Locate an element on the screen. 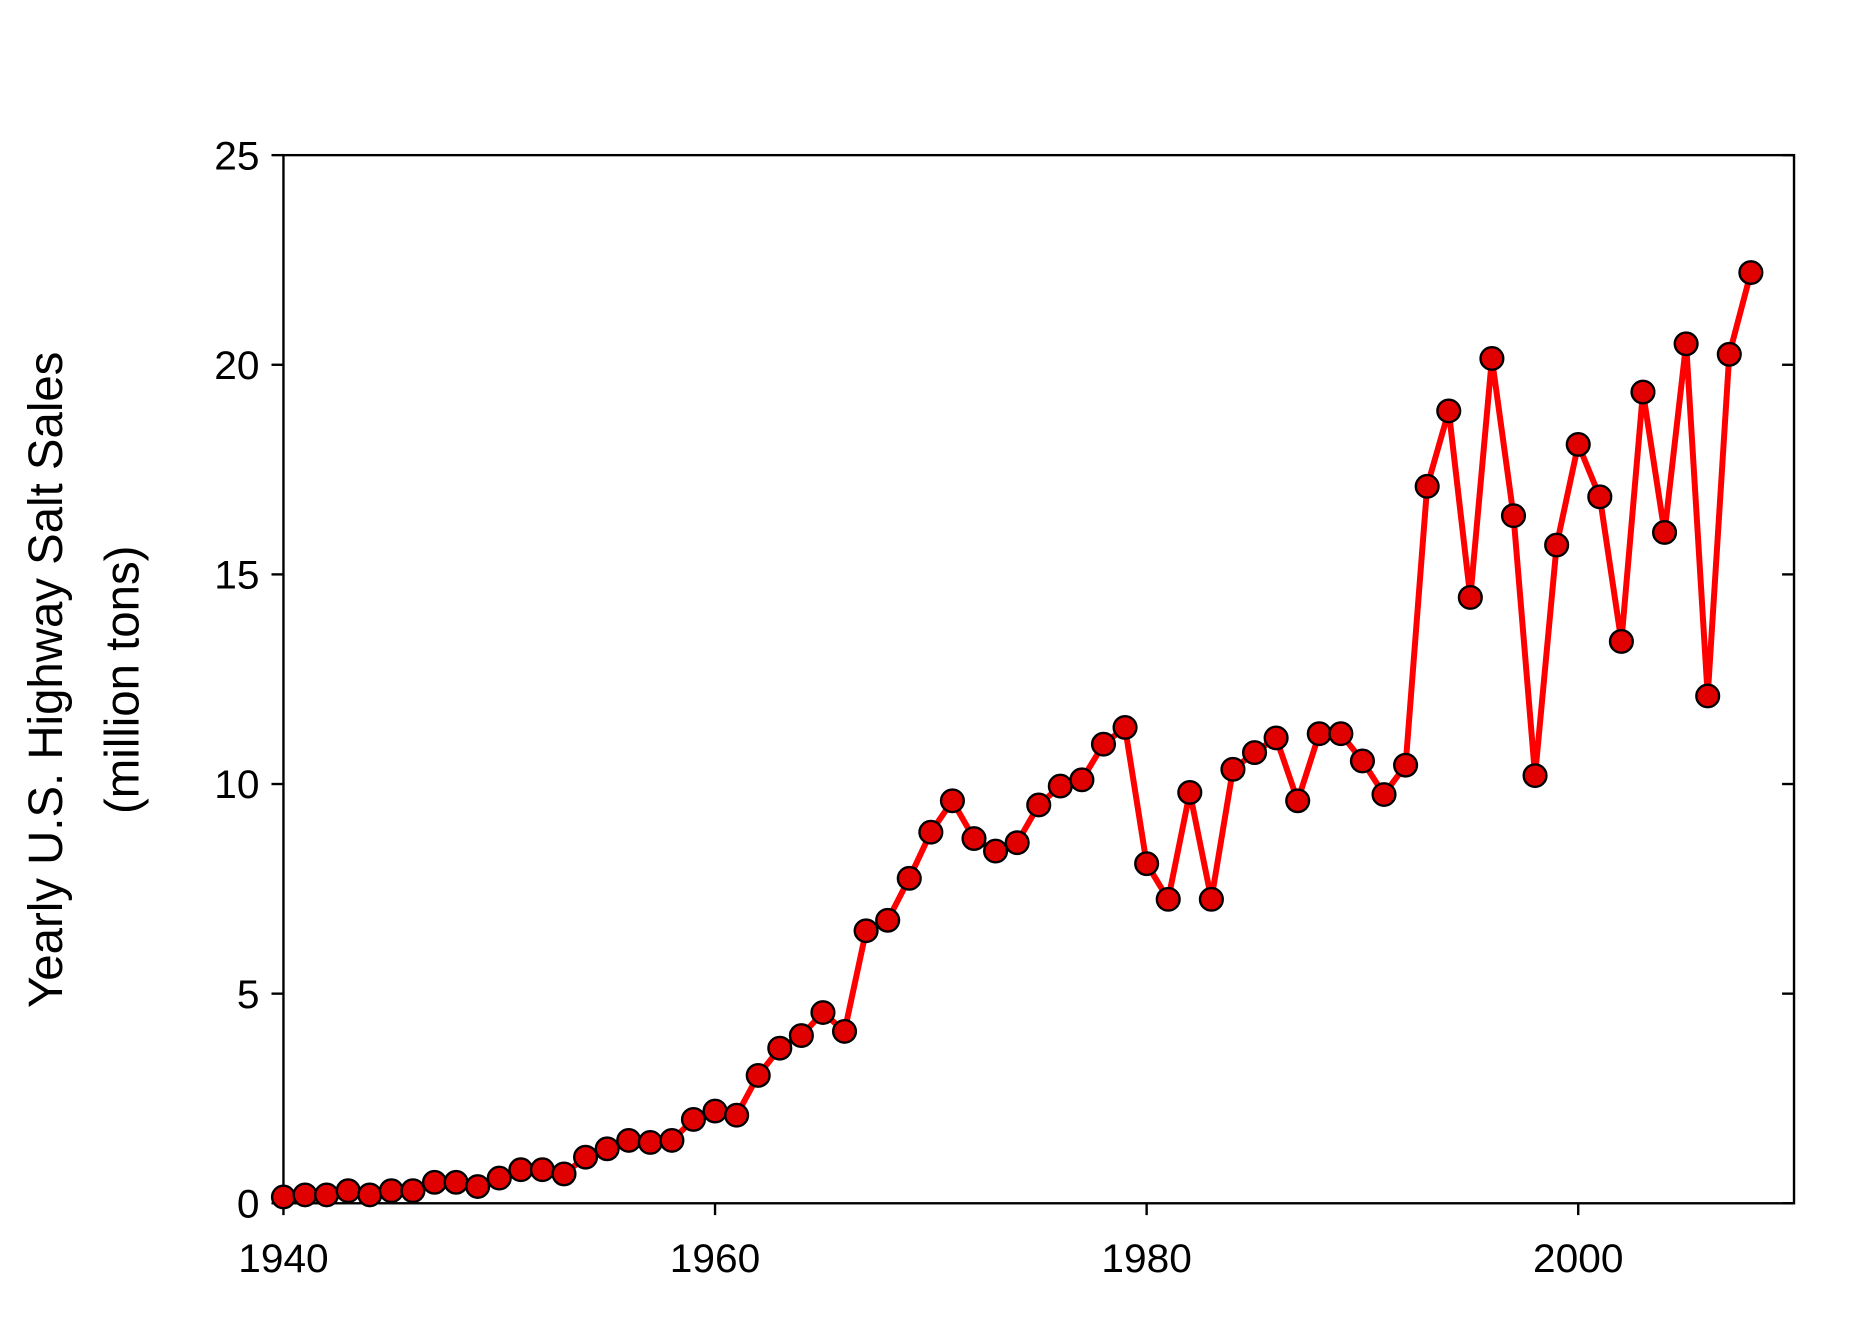 Image resolution: width=1861 pixels, height=1330 pixels. y-tick-label: 10 is located at coordinates (236, 784).